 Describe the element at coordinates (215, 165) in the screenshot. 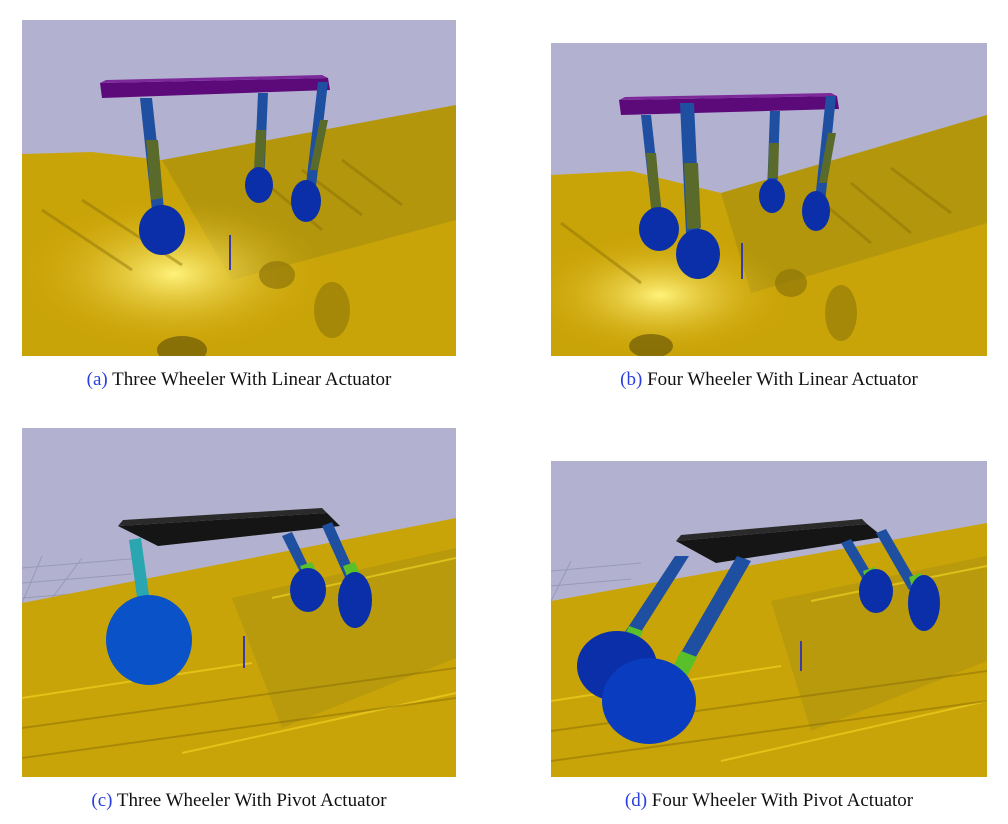

I see `robot` at that location.